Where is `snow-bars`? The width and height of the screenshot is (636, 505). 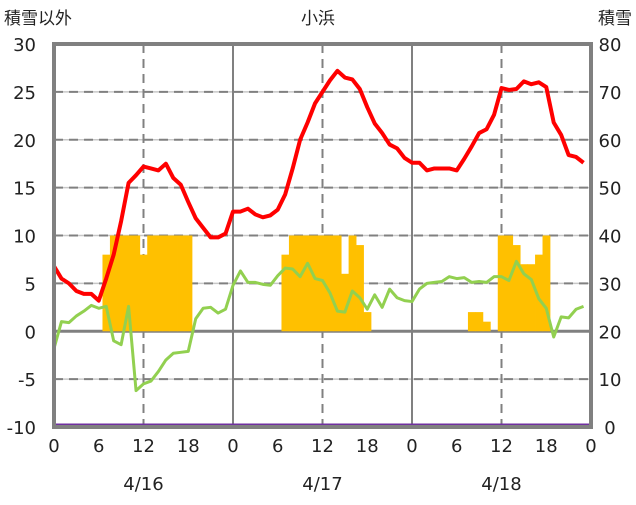 snow-bars is located at coordinates (326, 283).